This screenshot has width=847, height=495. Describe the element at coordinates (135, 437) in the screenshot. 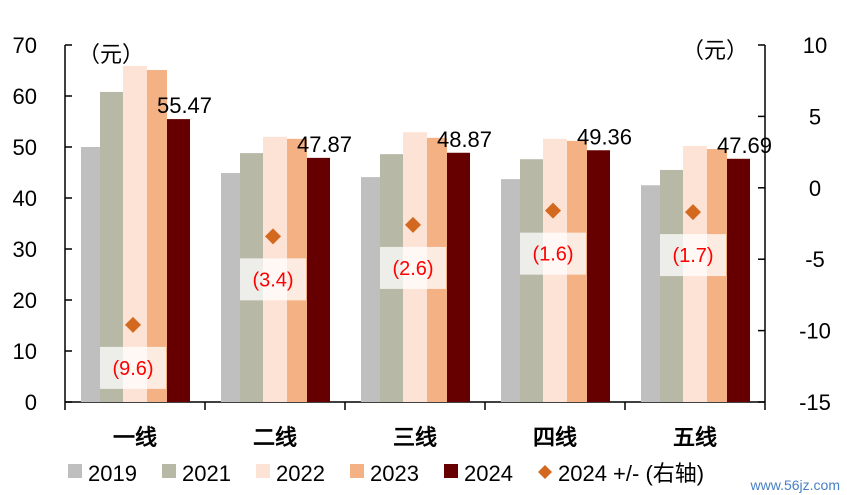

I see `category-label: 一线` at that location.